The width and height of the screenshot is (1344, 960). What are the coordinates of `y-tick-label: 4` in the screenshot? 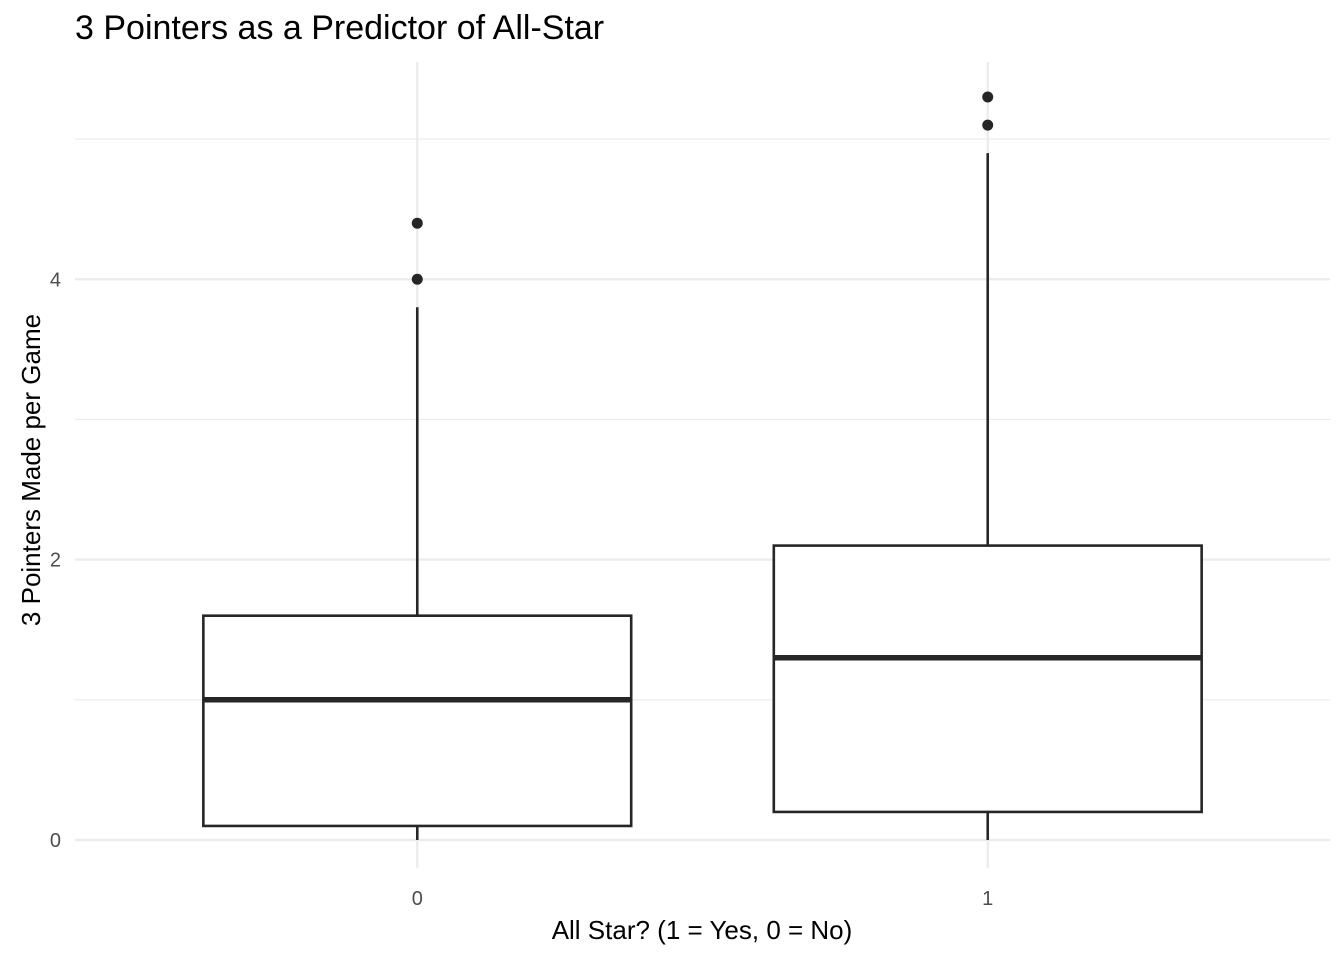 It's located at (55, 280).